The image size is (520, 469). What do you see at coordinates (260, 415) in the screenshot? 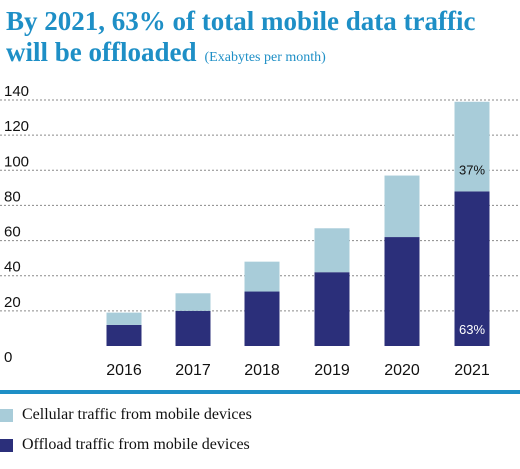
I see `legend-item-cellular: Cellular traffic from mobile devices` at bounding box center [260, 415].